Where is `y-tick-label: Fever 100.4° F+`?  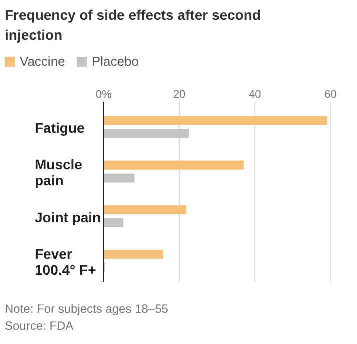 y-tick-label: Fever 100.4° F+ is located at coordinates (65, 262).